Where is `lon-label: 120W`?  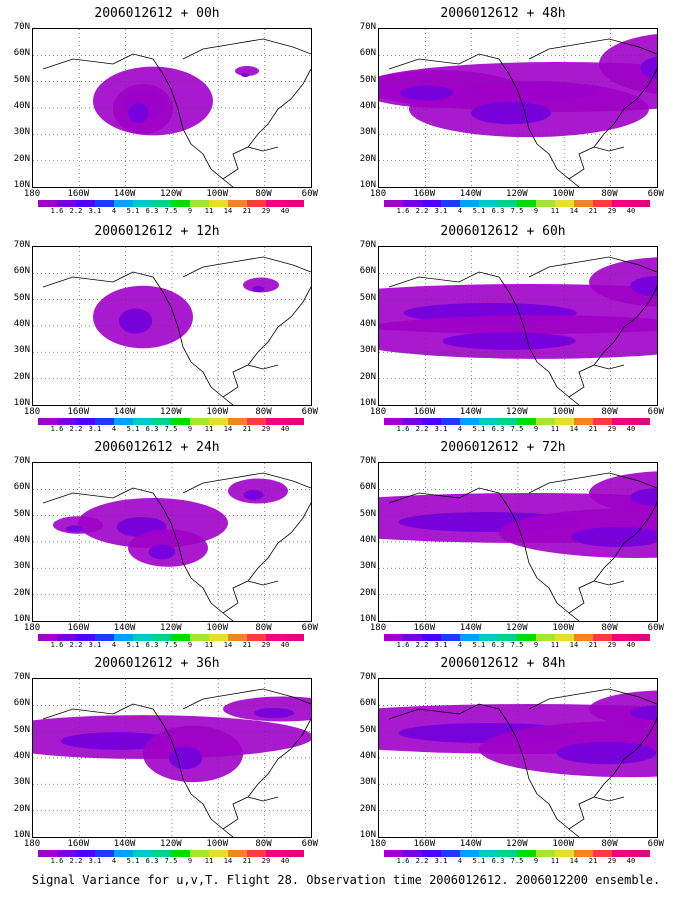 lon-label: 120W is located at coordinates (171, 844).